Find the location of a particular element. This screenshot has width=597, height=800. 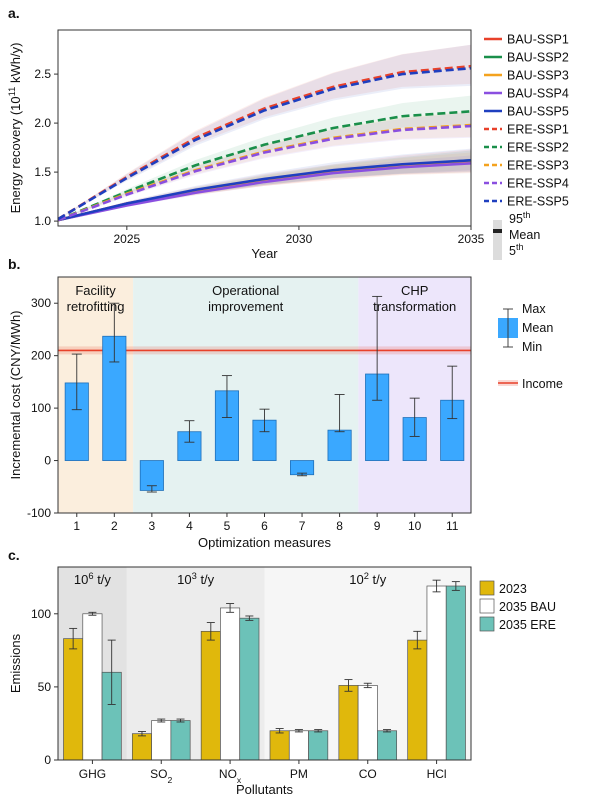

x-tick-label: 10 is located at coordinates (415, 526).